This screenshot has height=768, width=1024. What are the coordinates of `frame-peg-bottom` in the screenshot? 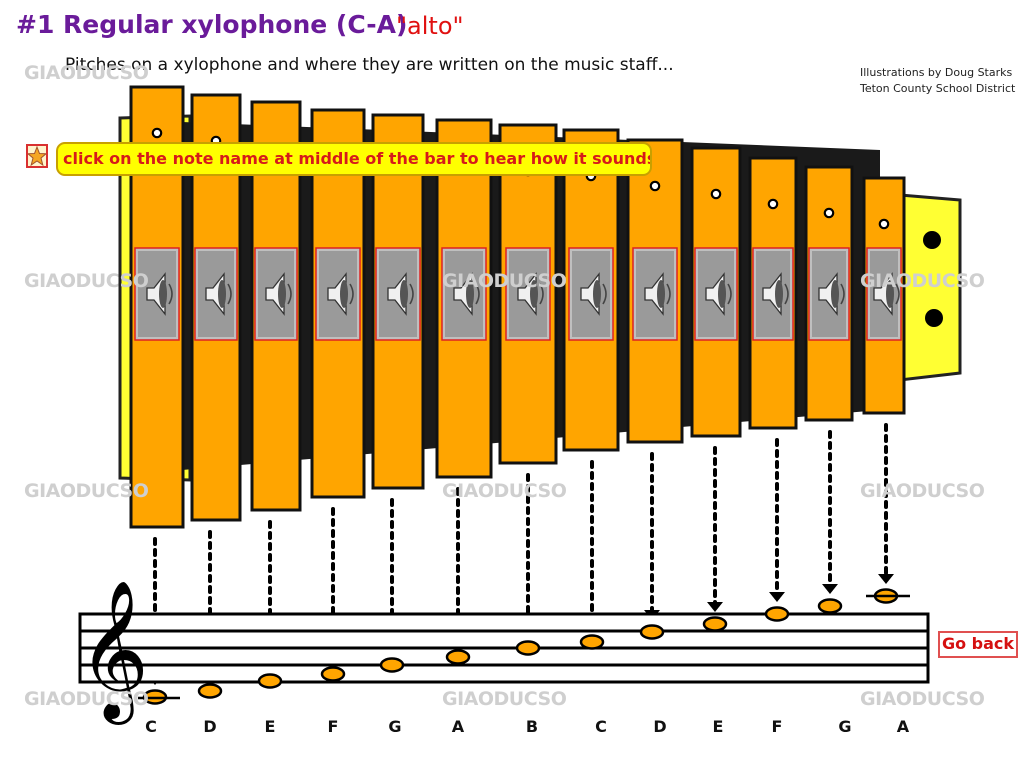 It's located at (934, 318).